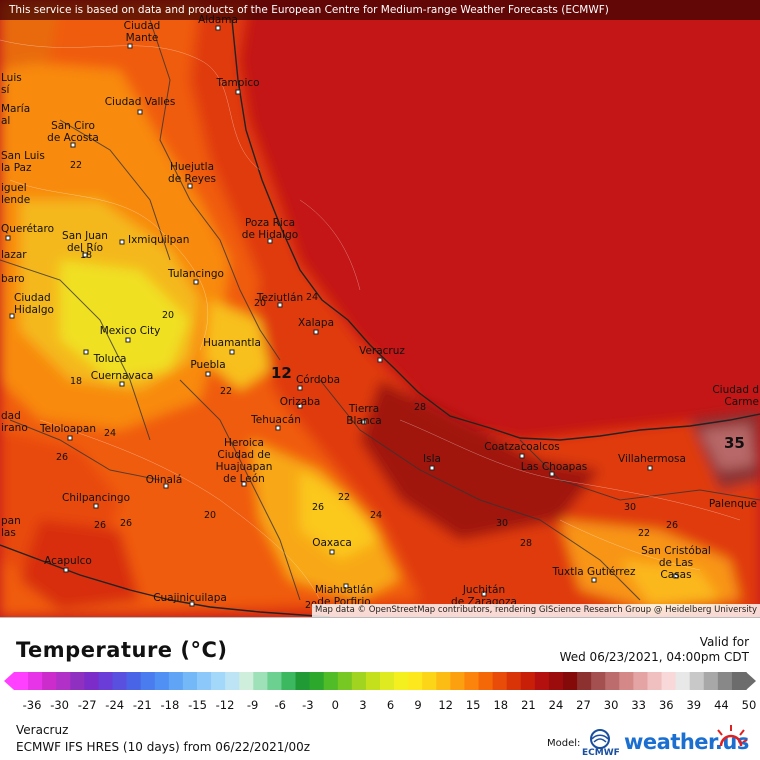  Describe the element at coordinates (196, 274) in the screenshot. I see `city-tulancingo: Tulancingo` at that location.